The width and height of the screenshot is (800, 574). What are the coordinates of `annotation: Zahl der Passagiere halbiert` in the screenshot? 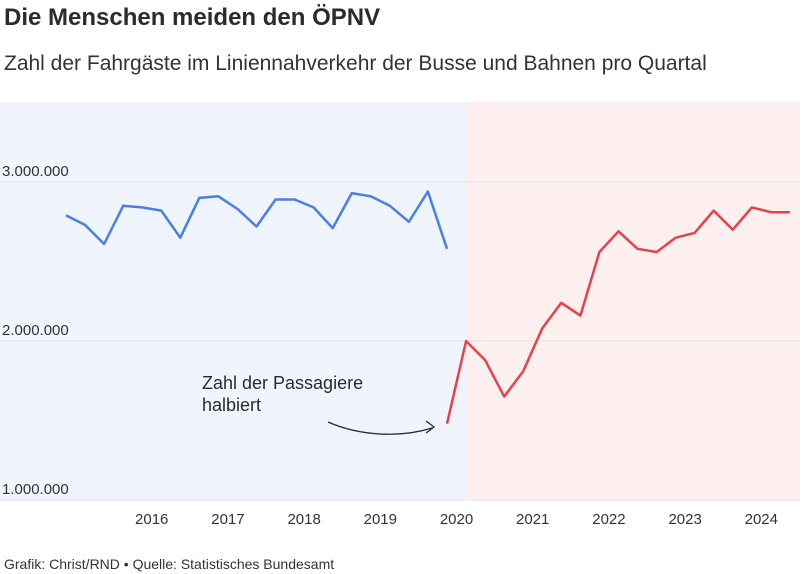 It's located at (319, 404).